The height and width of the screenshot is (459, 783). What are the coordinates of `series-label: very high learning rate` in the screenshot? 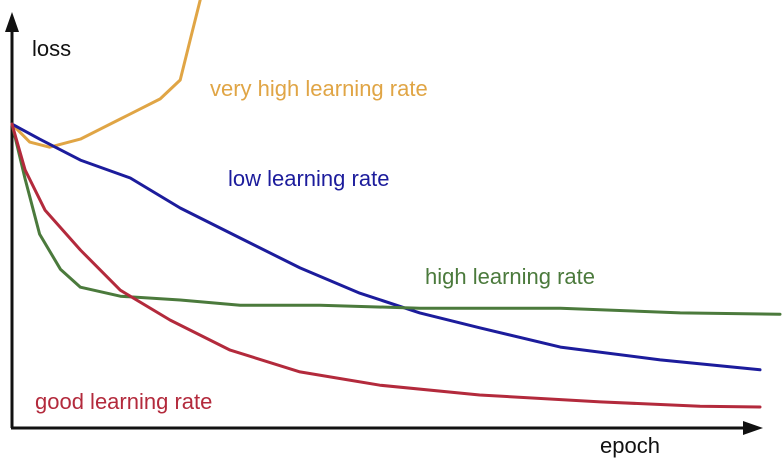 It's located at (319, 88).